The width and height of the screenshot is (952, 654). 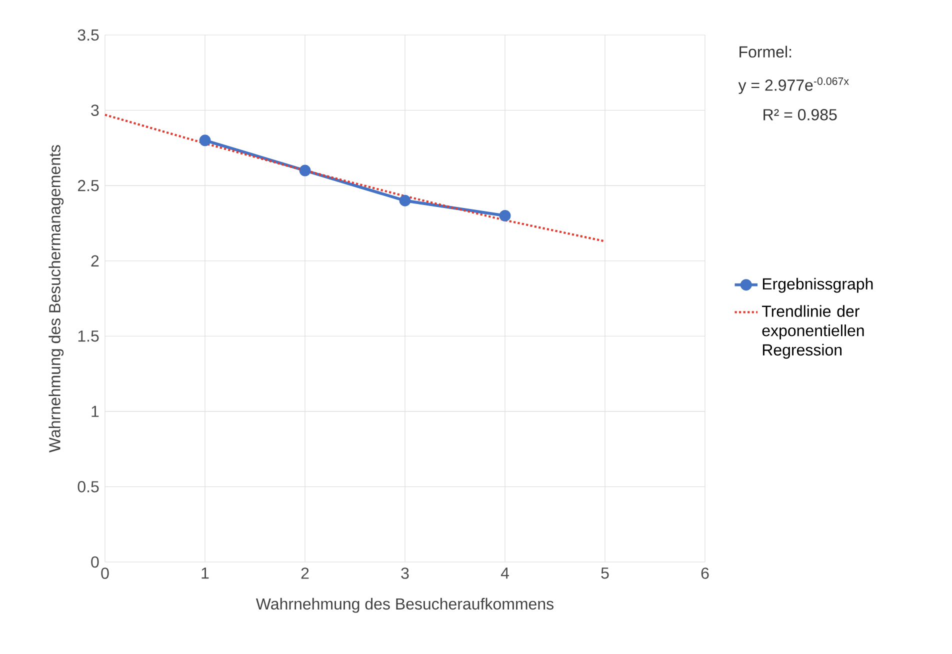 What do you see at coordinates (817, 285) in the screenshot?
I see `legend-label: Ergebnissgraph` at bounding box center [817, 285].